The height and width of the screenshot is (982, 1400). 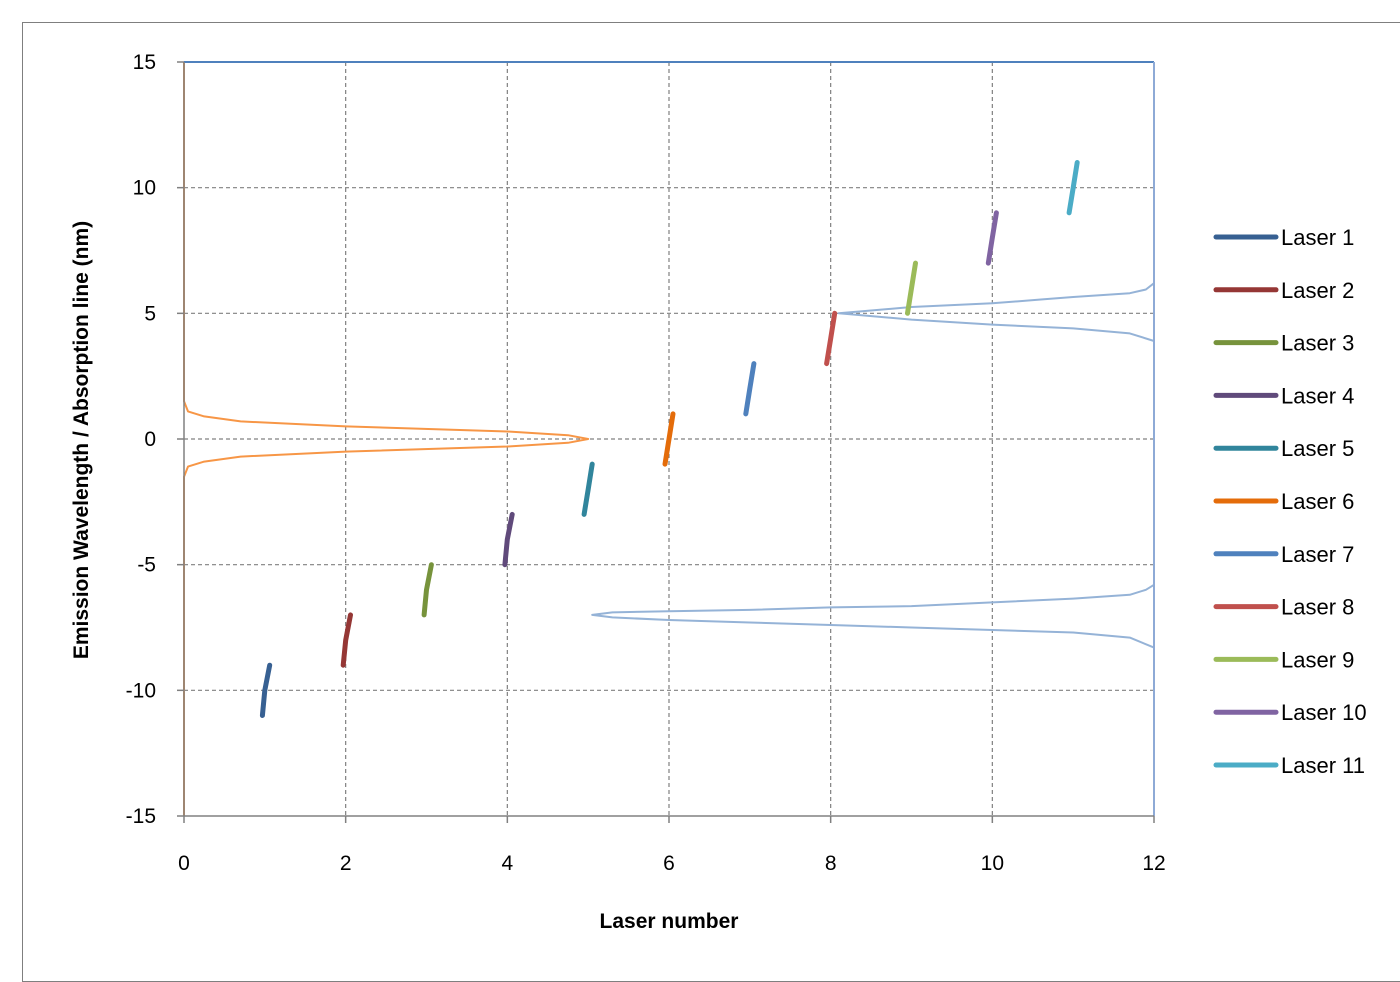 I want to click on x-tick-label: 6, so click(x=669, y=863).